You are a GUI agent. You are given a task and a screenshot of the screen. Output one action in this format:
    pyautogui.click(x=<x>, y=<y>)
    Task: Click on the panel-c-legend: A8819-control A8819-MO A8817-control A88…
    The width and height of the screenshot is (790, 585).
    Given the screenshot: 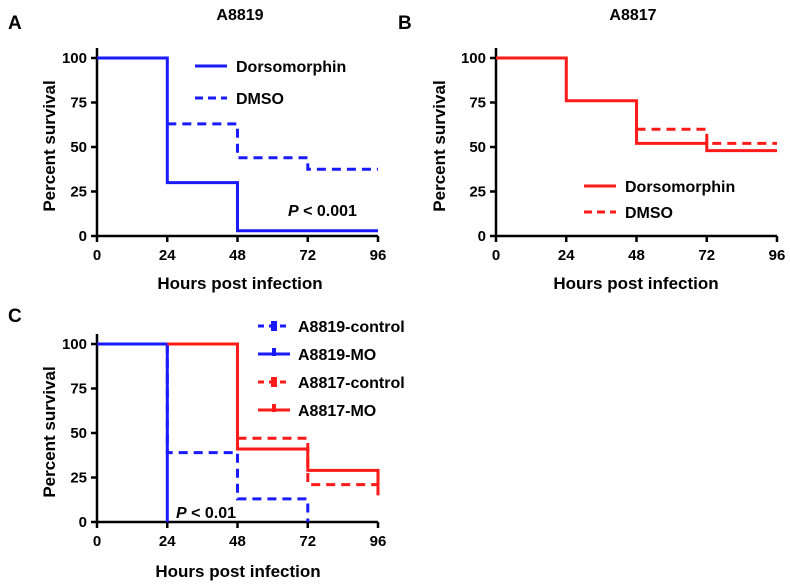 What is the action you would take?
    pyautogui.click(x=331, y=369)
    